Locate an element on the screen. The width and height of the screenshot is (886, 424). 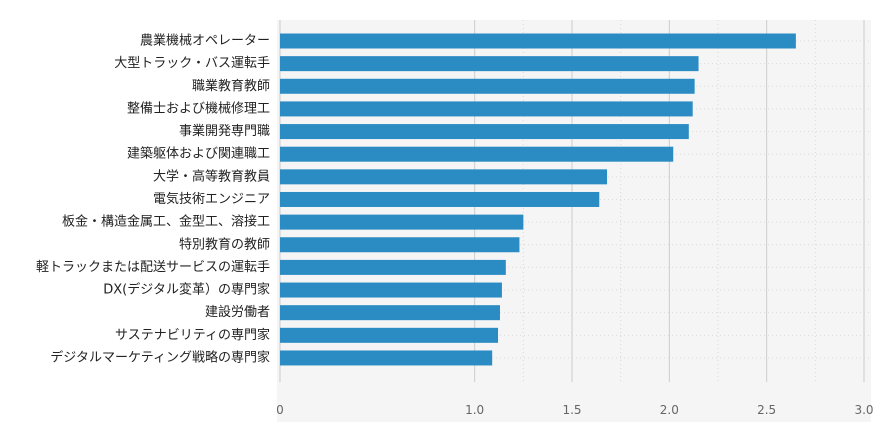
category-label: 建築躯体および関連職工 is located at coordinates (198, 154).